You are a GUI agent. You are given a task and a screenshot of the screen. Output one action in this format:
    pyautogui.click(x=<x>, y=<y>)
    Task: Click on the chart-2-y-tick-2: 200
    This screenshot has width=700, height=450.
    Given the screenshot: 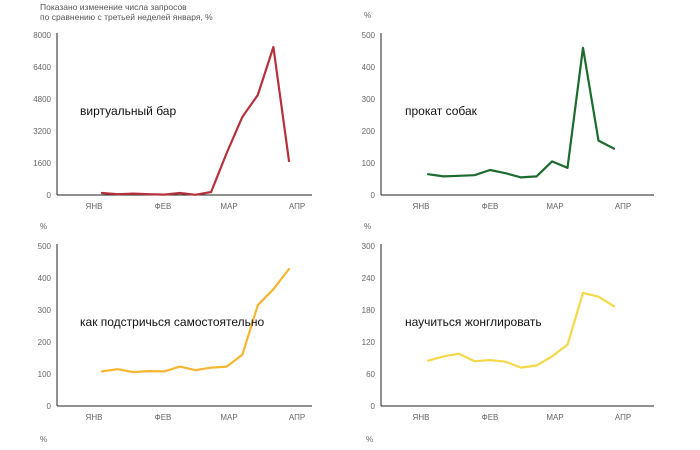 What is the action you would take?
    pyautogui.click(x=369, y=131)
    